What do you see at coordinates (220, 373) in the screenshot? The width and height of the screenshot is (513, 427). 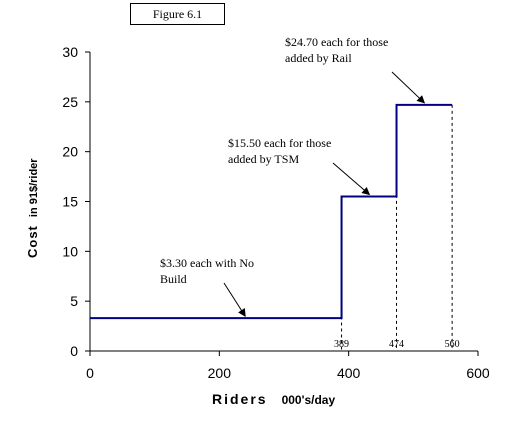 I see `x-tick-label: 200` at bounding box center [220, 373].